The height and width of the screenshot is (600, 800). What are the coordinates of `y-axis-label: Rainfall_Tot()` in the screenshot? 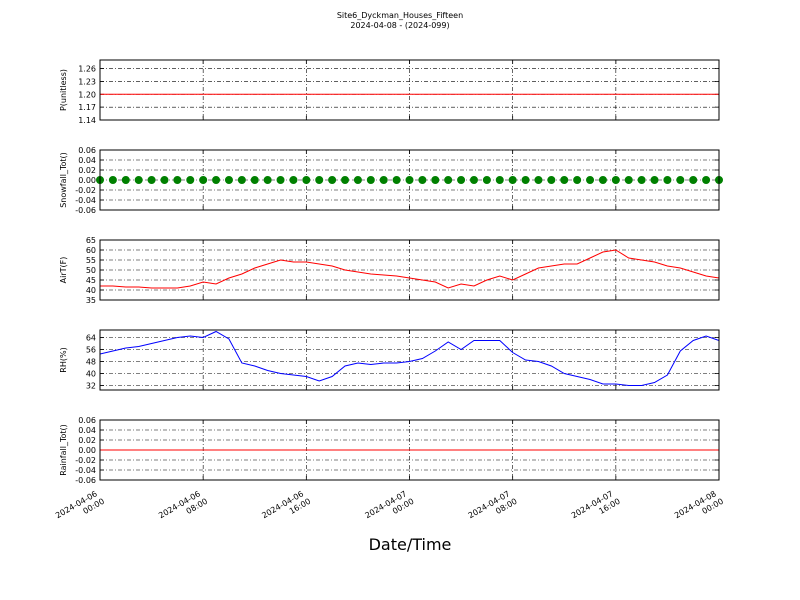 It's located at (63, 450).